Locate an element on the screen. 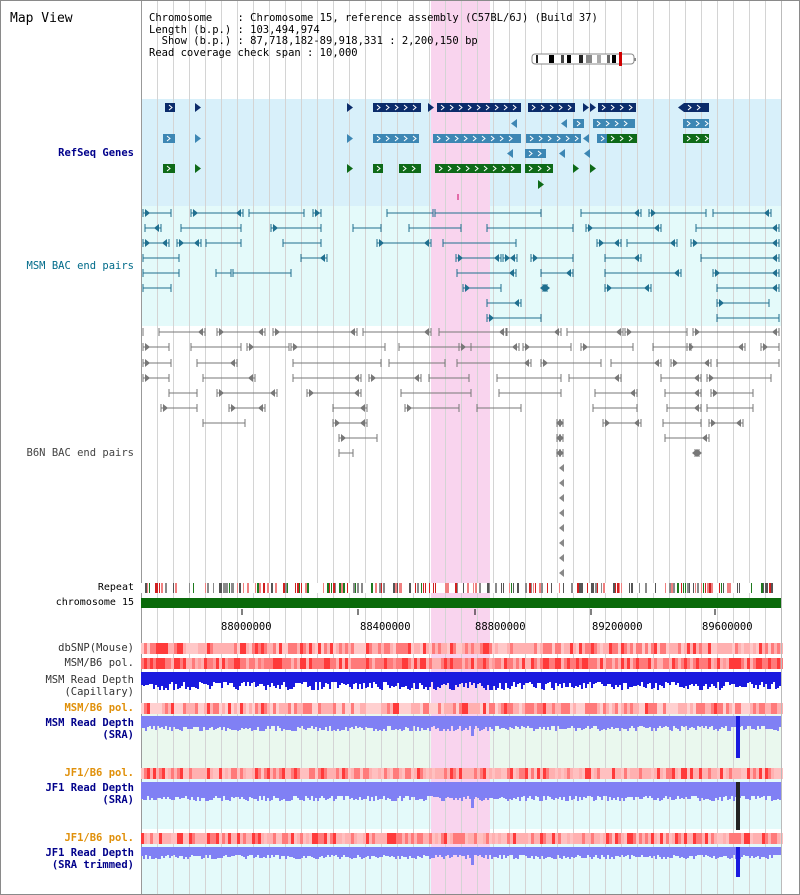 The height and width of the screenshot is (895, 800). jf1-depth-trim is located at coordinates (461, 862).